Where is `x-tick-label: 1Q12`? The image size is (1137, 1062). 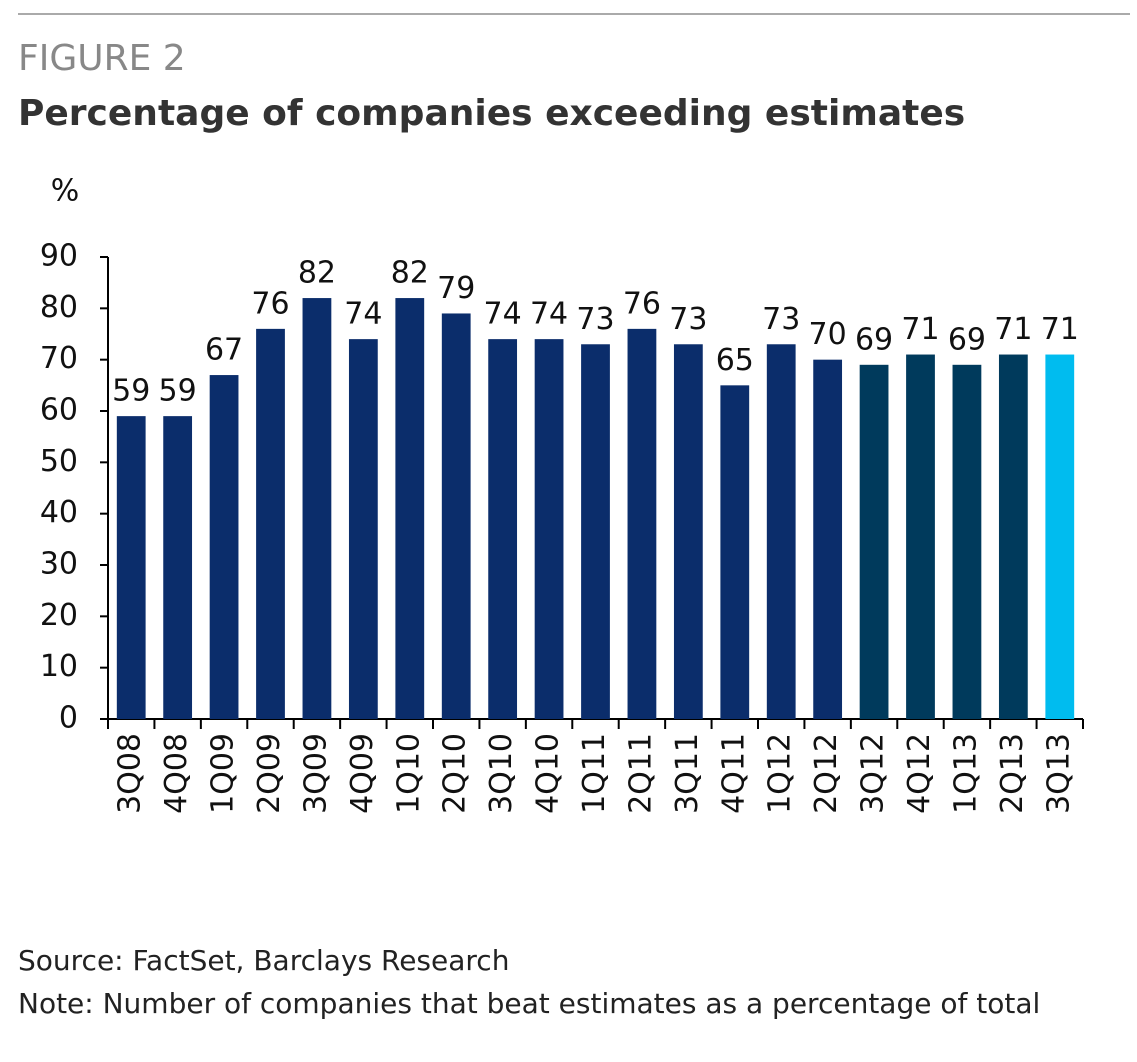 x-tick-label: 1Q12 is located at coordinates (780, 773).